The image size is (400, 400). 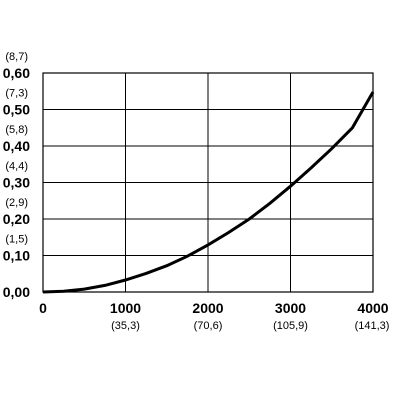 What do you see at coordinates (290, 326) in the screenshot?
I see `x-tick-sublabel-3: (105,9)` at bounding box center [290, 326].